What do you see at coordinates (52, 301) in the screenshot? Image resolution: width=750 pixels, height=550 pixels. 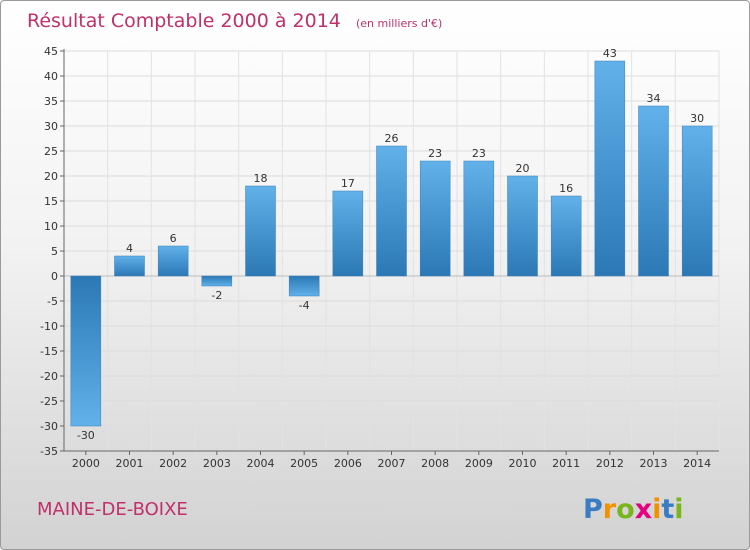 I see `y-tick-label: -5` at bounding box center [52, 301].